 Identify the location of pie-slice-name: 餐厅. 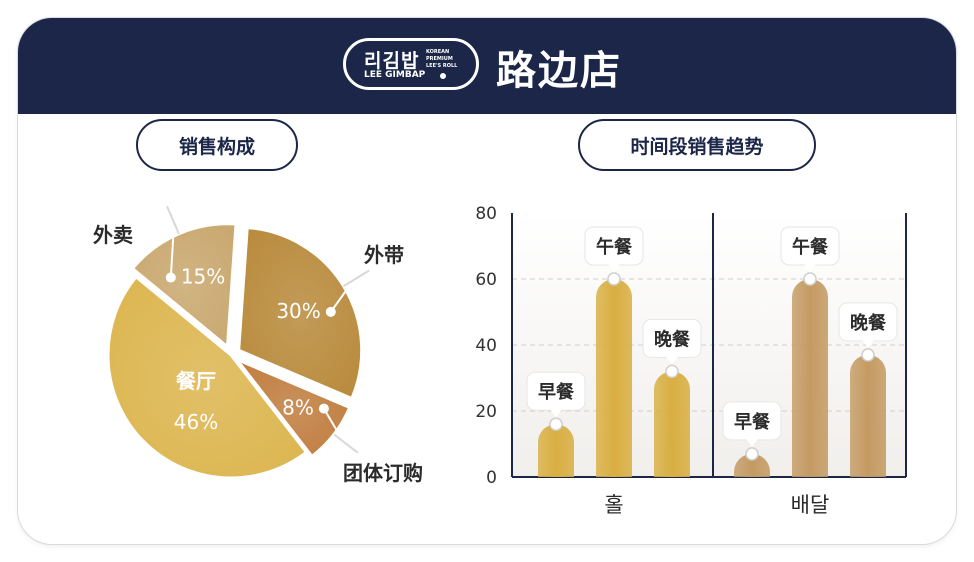
(196, 381).